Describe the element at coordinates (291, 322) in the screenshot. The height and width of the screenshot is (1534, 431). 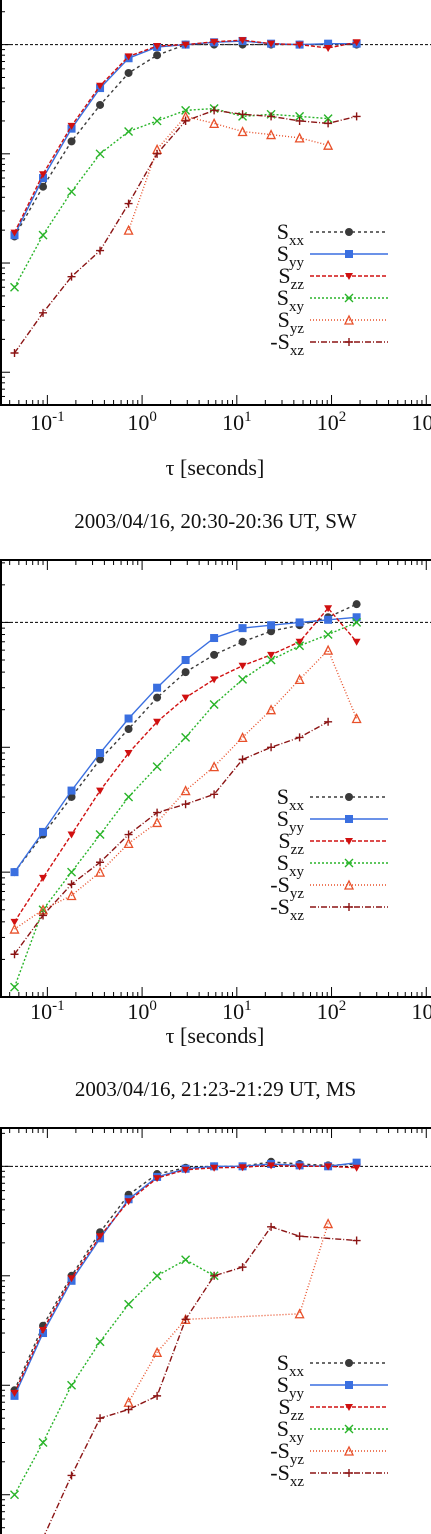
I see `legend-label: Syz` at that location.